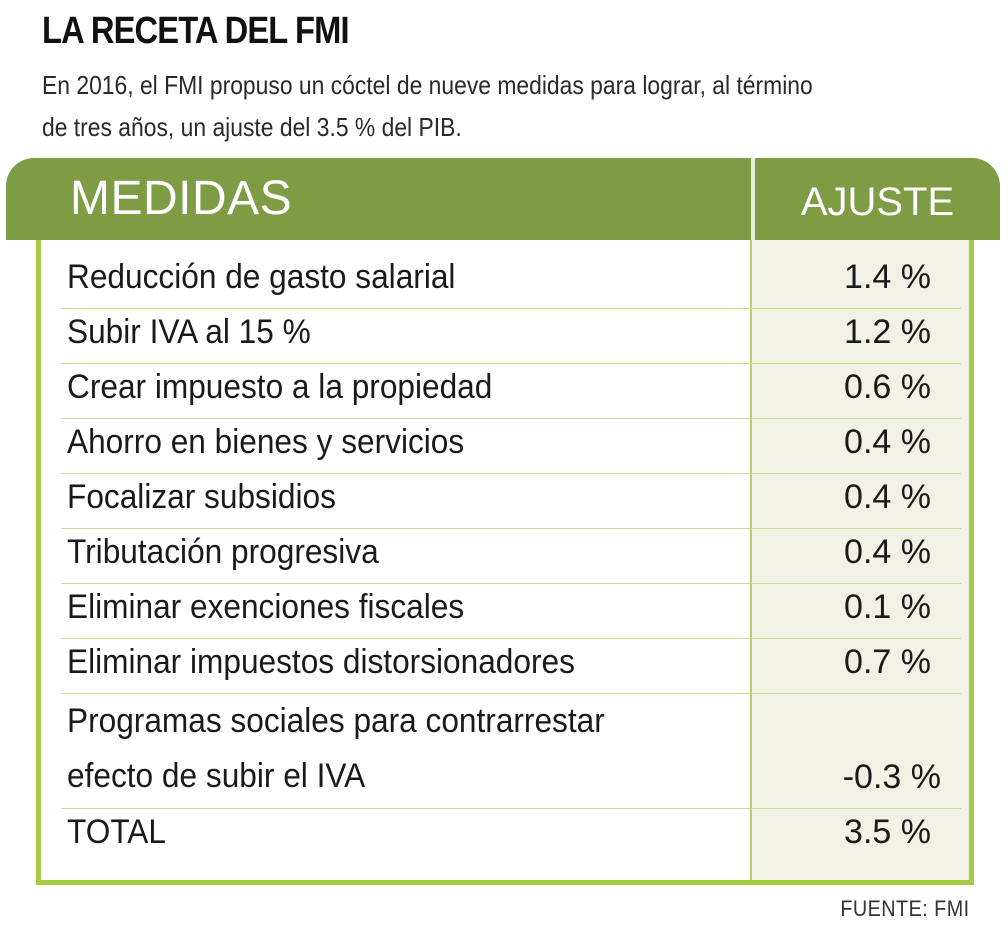  What do you see at coordinates (511, 836) in the screenshot?
I see `table-row: TOTAL 3.5 %` at bounding box center [511, 836].